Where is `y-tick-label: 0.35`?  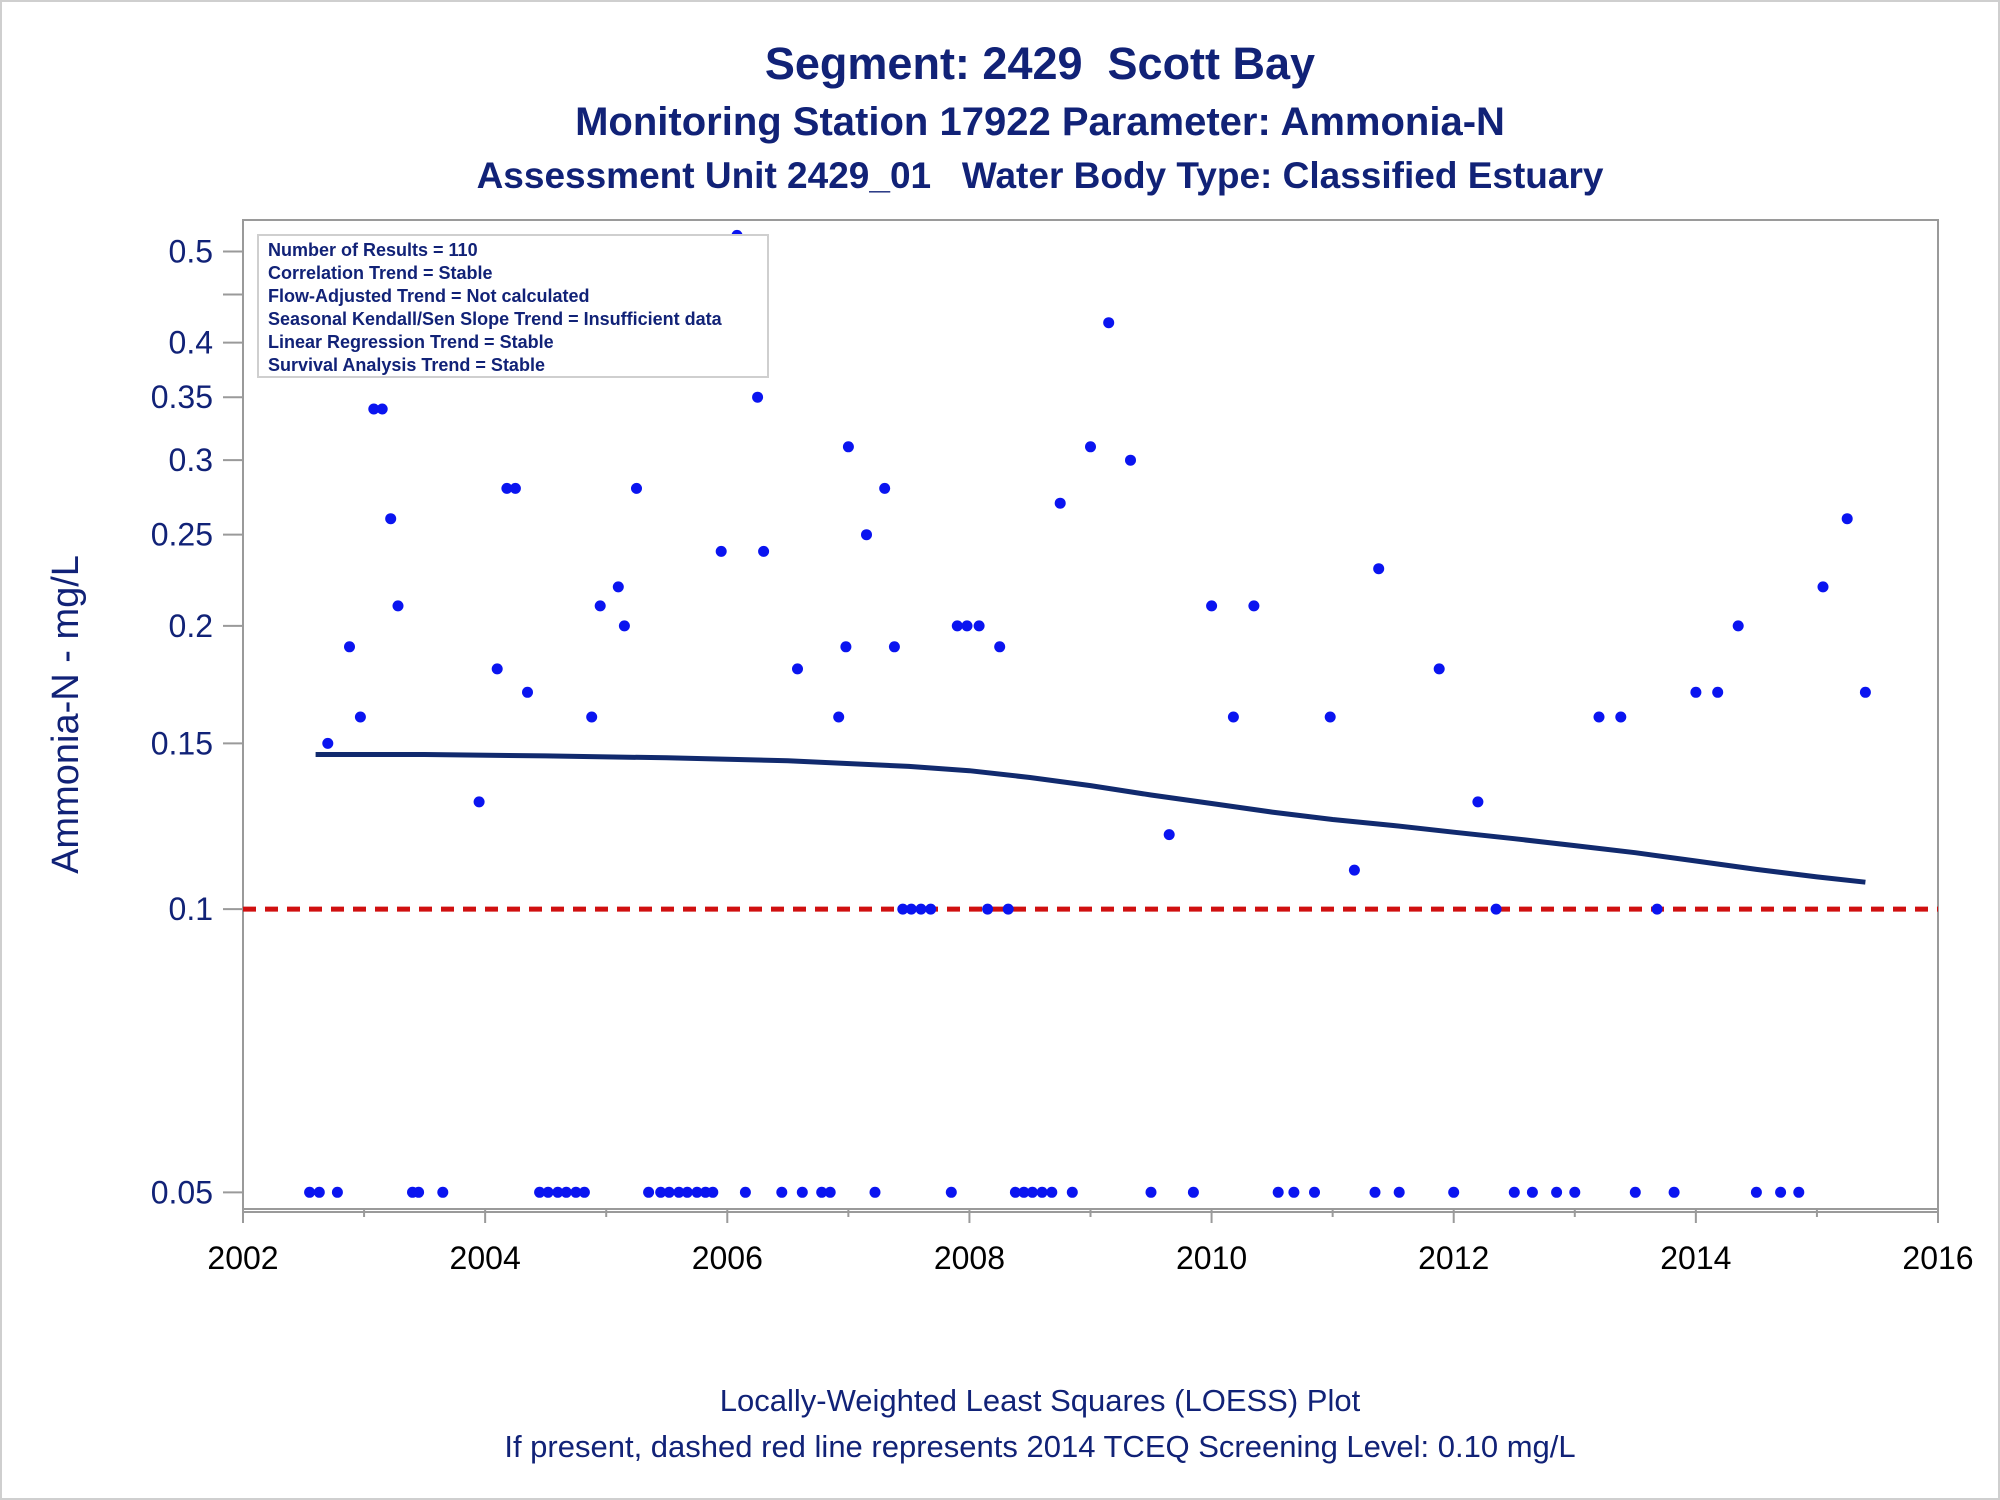
y-tick-label: 0.35 is located at coordinates (182, 397).